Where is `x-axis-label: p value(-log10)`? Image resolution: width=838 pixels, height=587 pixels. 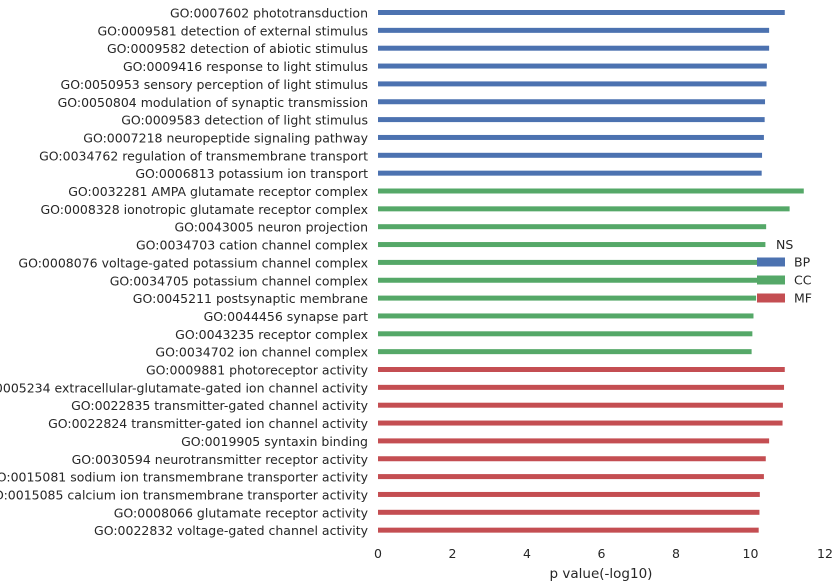
x-axis-label: p value(-log10) is located at coordinates (601, 574).